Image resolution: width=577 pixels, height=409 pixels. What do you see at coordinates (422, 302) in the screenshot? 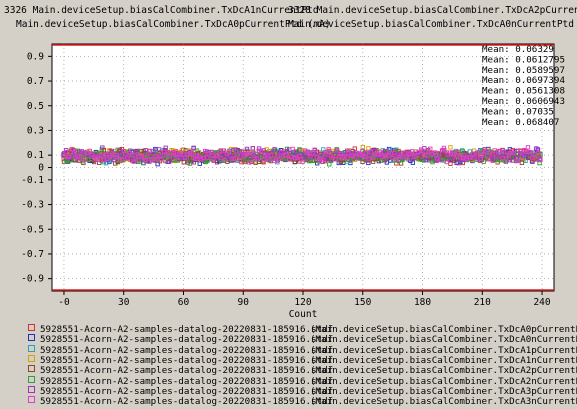
I see `x-tick-label: 180` at bounding box center [422, 302].